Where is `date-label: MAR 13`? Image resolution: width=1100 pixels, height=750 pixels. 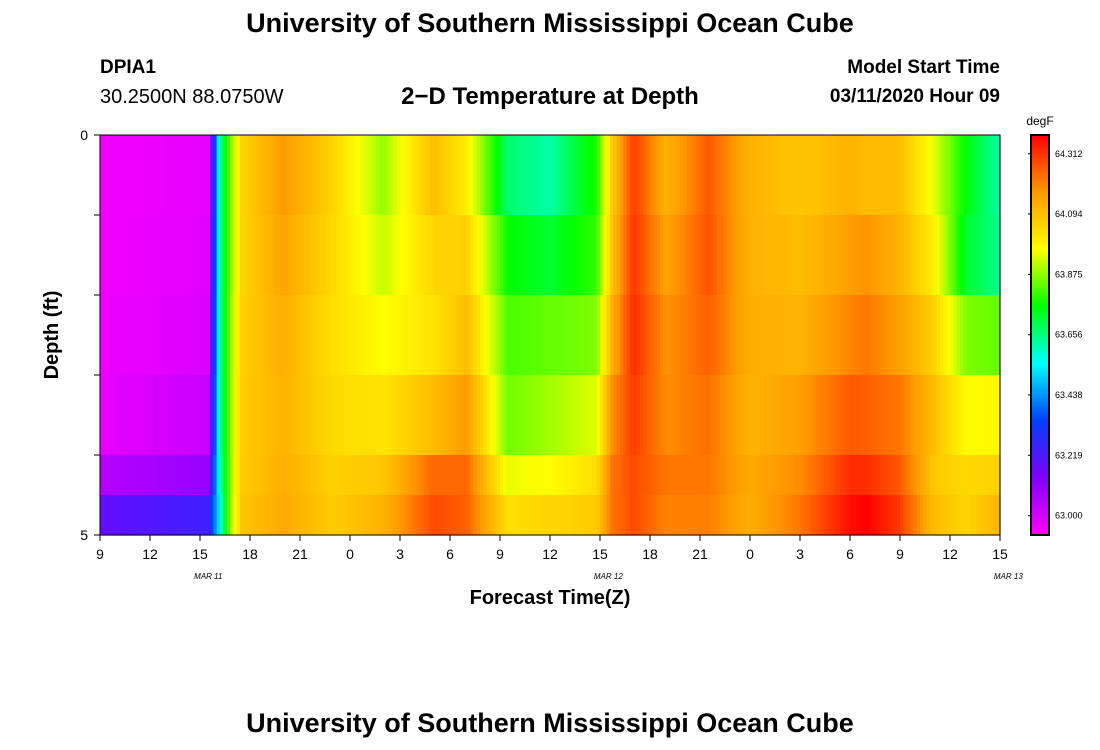 date-label: MAR 13 is located at coordinates (1008, 576).